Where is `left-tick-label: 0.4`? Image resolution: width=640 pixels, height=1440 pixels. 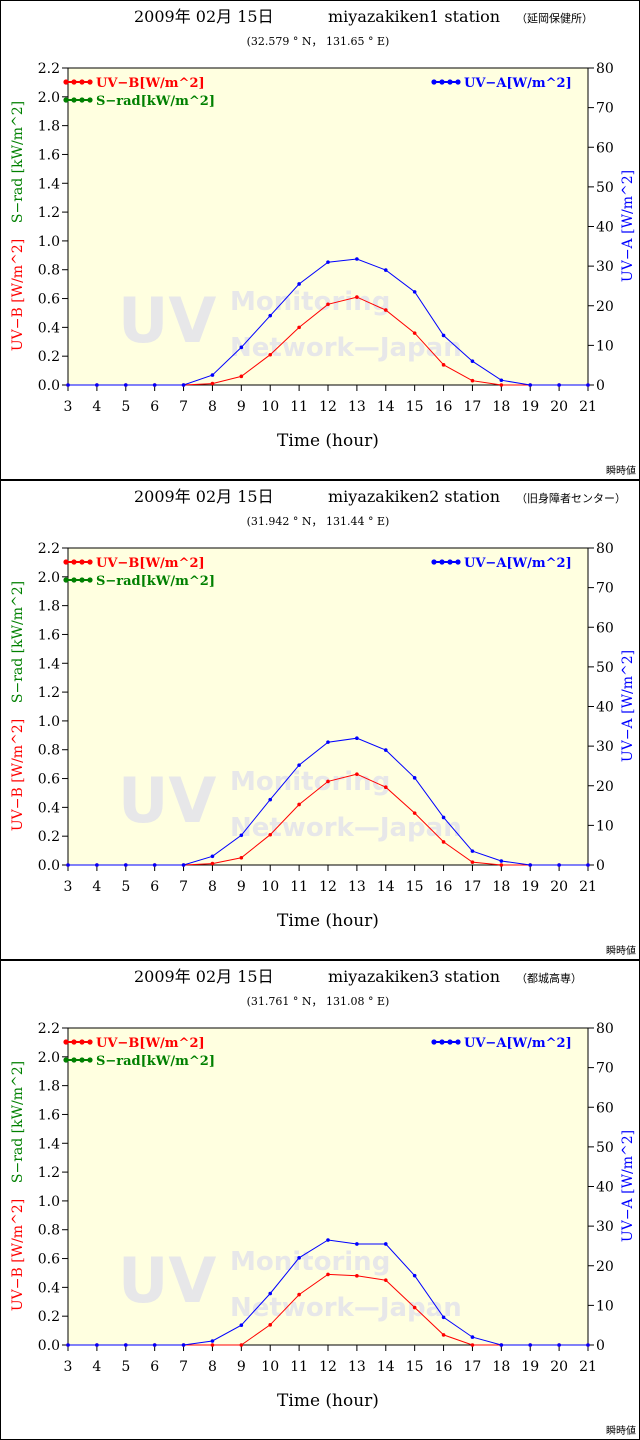
left-tick-label: 0.4 is located at coordinates (49, 808).